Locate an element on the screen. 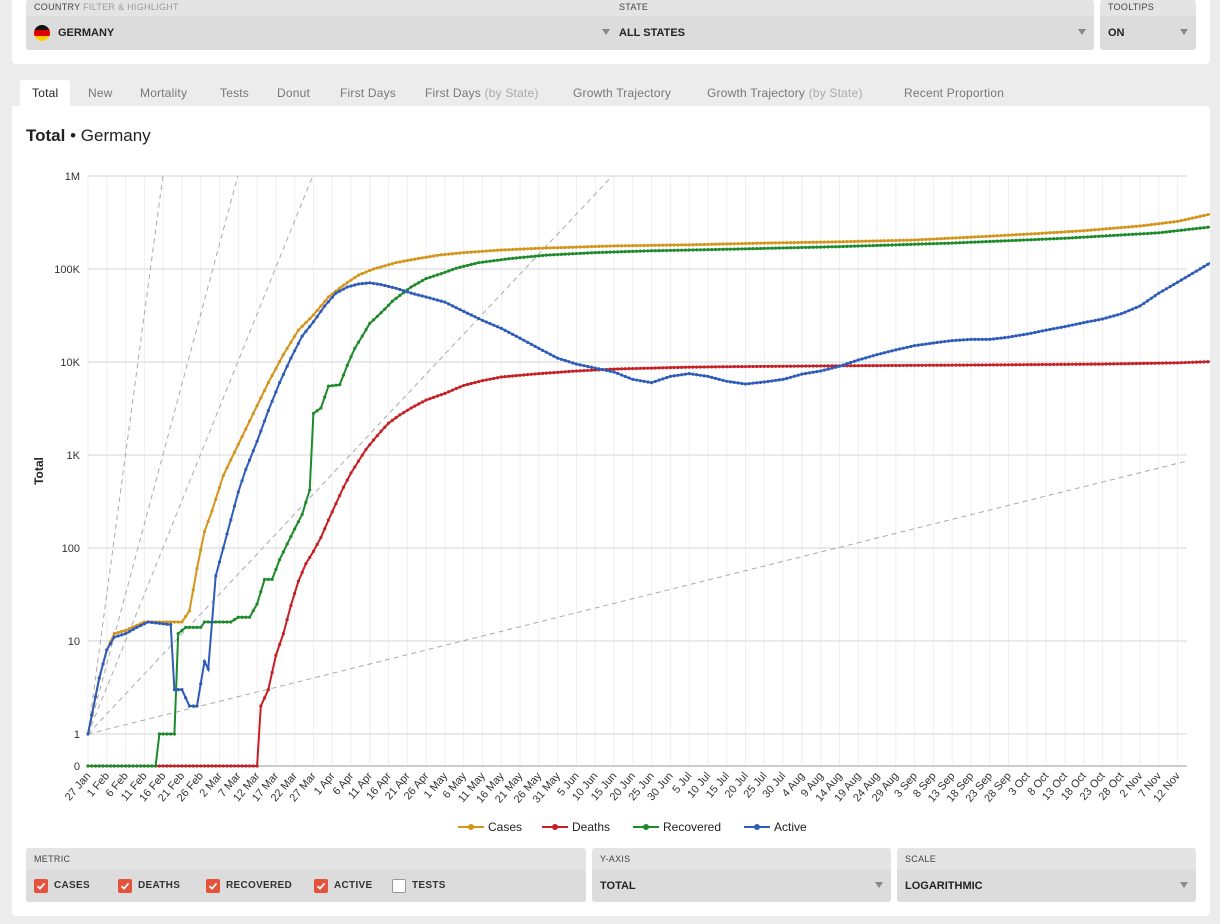 This screenshot has height=924, width=1220. tab-first-days-by-state: First Days (by State) is located at coordinates (482, 93).